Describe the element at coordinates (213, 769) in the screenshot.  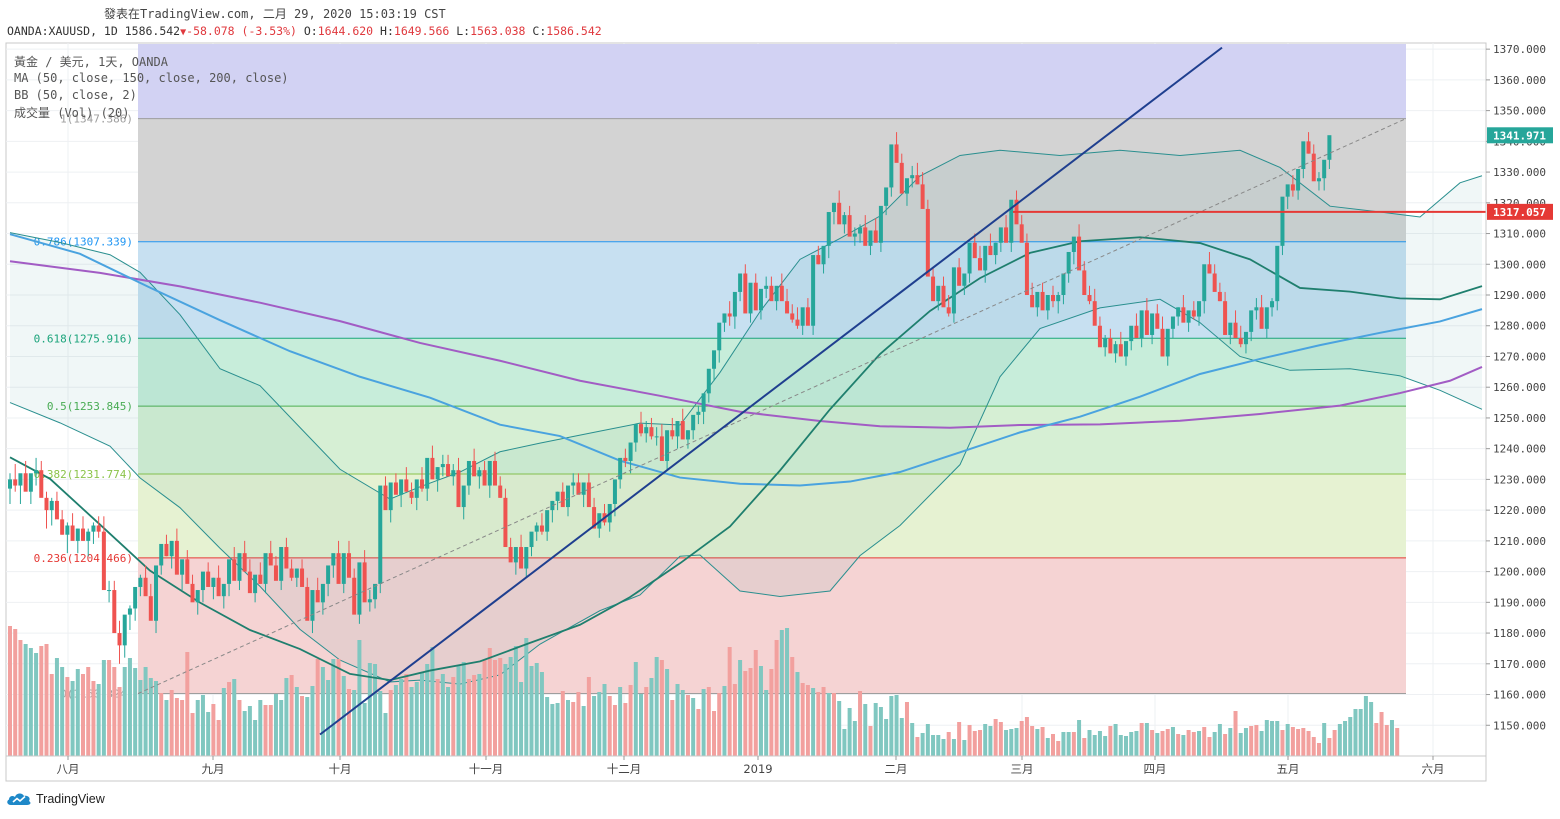
I see `x-tick-label: 九月` at that location.